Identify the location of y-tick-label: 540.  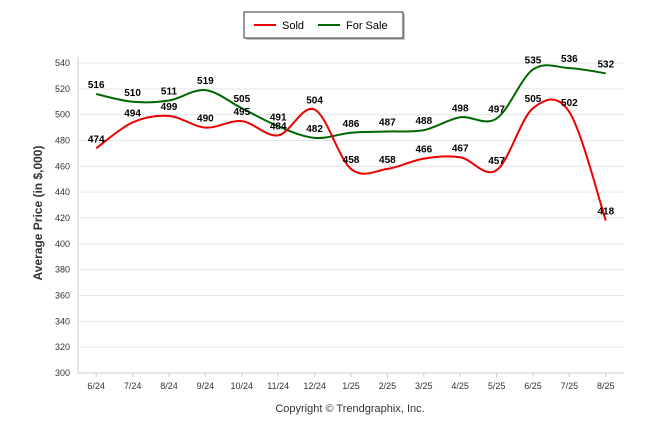
(62, 63).